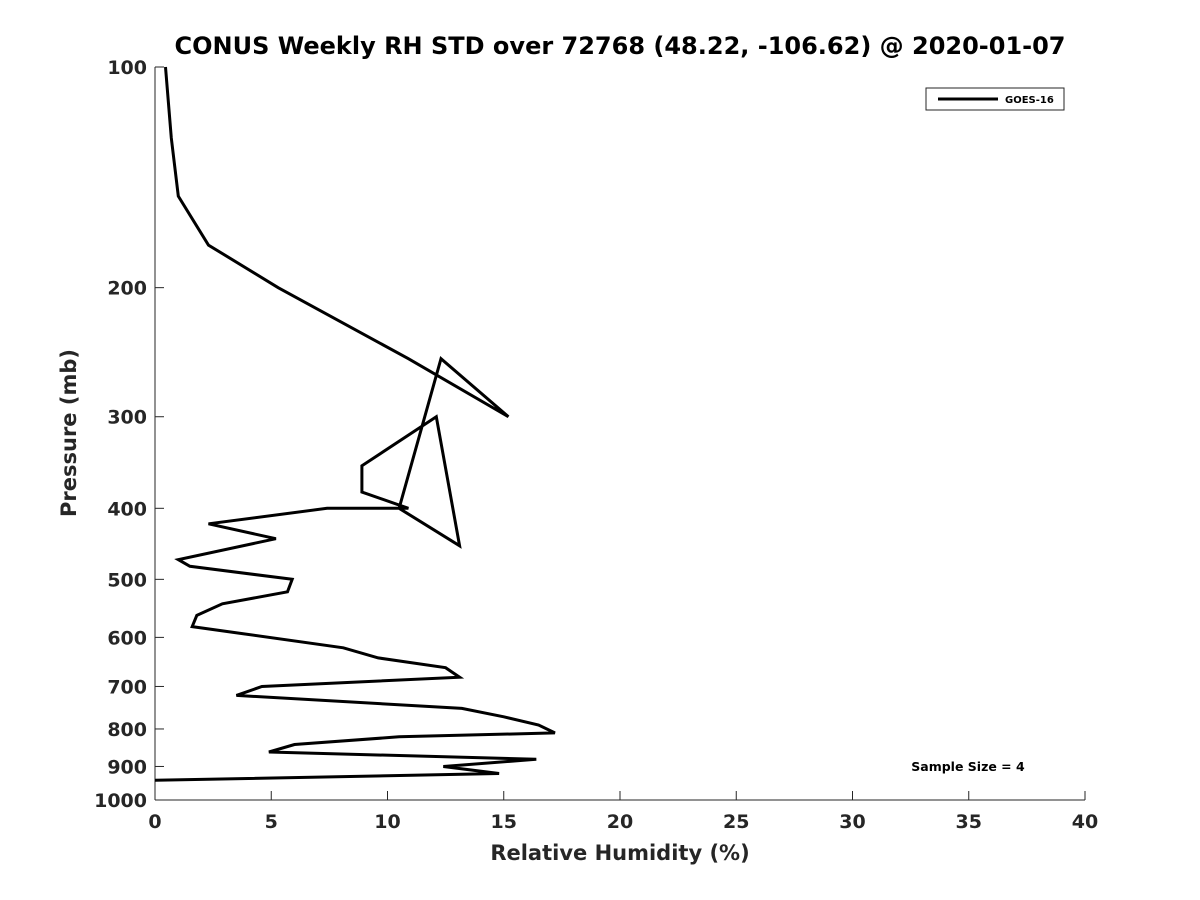 The image size is (1200, 900). I want to click on x-axis-label: Relative Humidity (%), so click(619, 853).